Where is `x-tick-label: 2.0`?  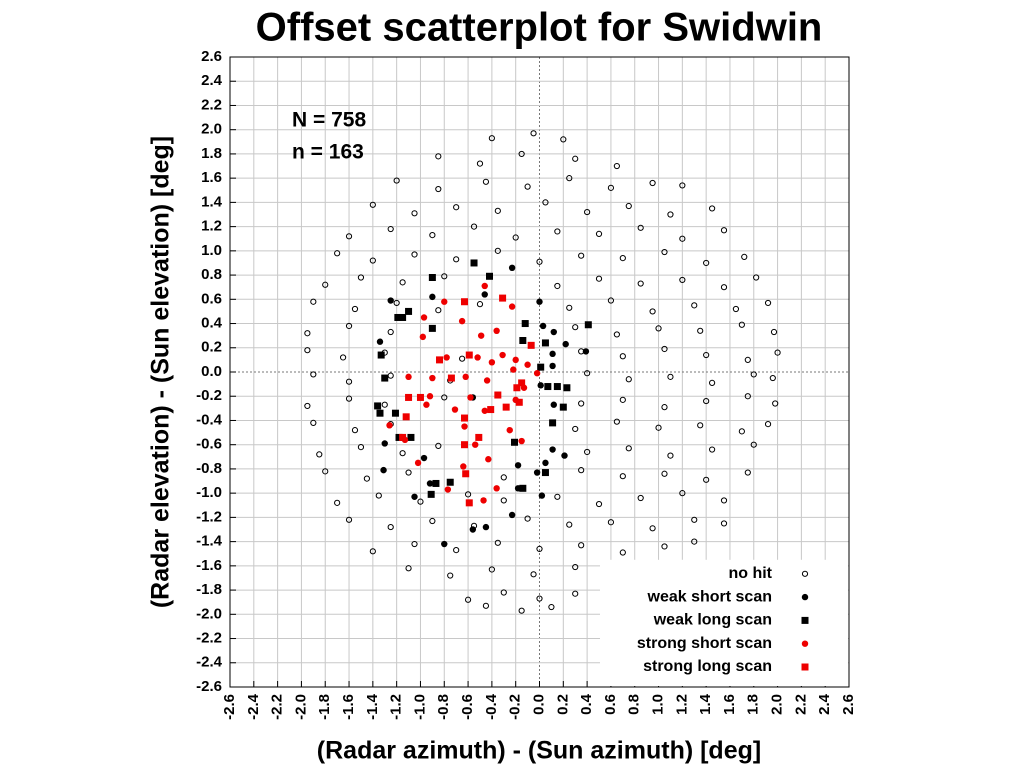 x-tick-label: 2.0 is located at coordinates (777, 704).